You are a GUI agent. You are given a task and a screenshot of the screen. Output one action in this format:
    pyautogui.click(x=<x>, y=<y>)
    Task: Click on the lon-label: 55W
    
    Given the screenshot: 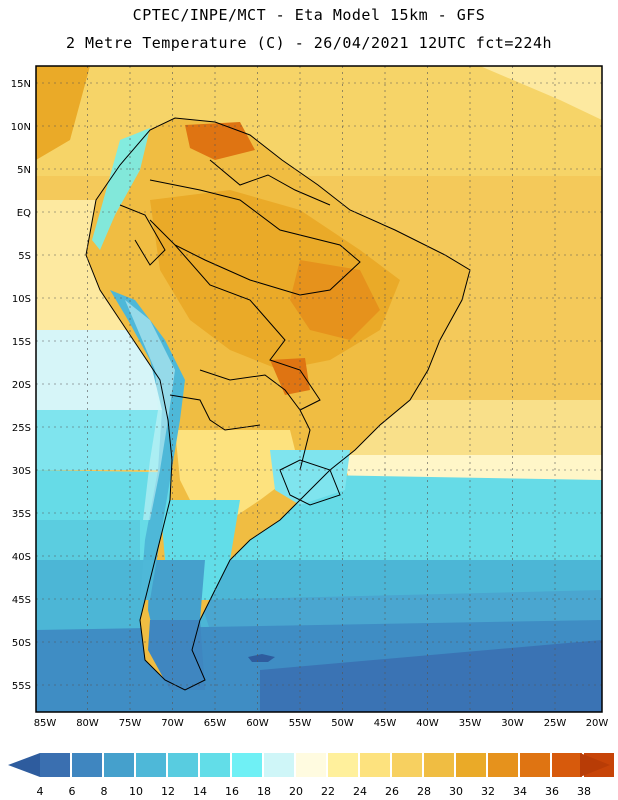 What is the action you would take?
    pyautogui.click(x=300, y=723)
    